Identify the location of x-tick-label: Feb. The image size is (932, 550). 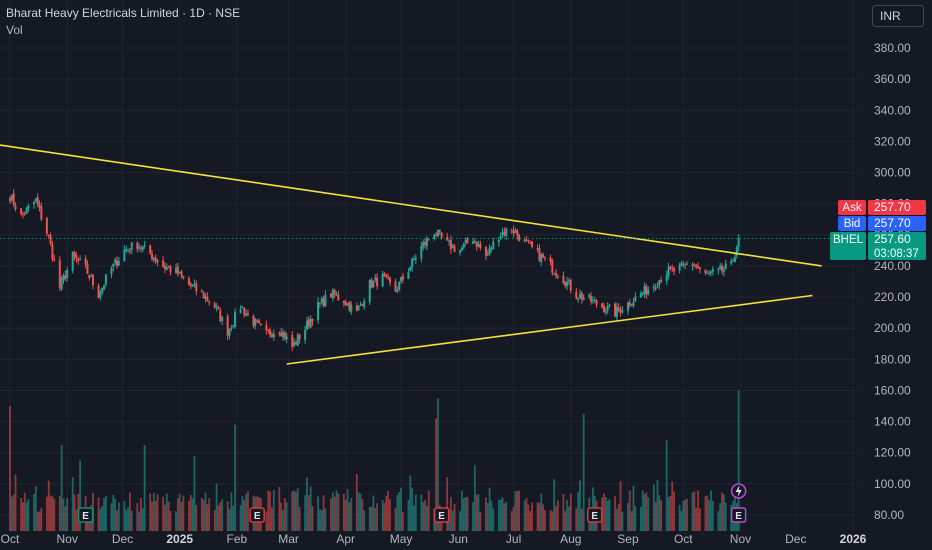
(237, 539).